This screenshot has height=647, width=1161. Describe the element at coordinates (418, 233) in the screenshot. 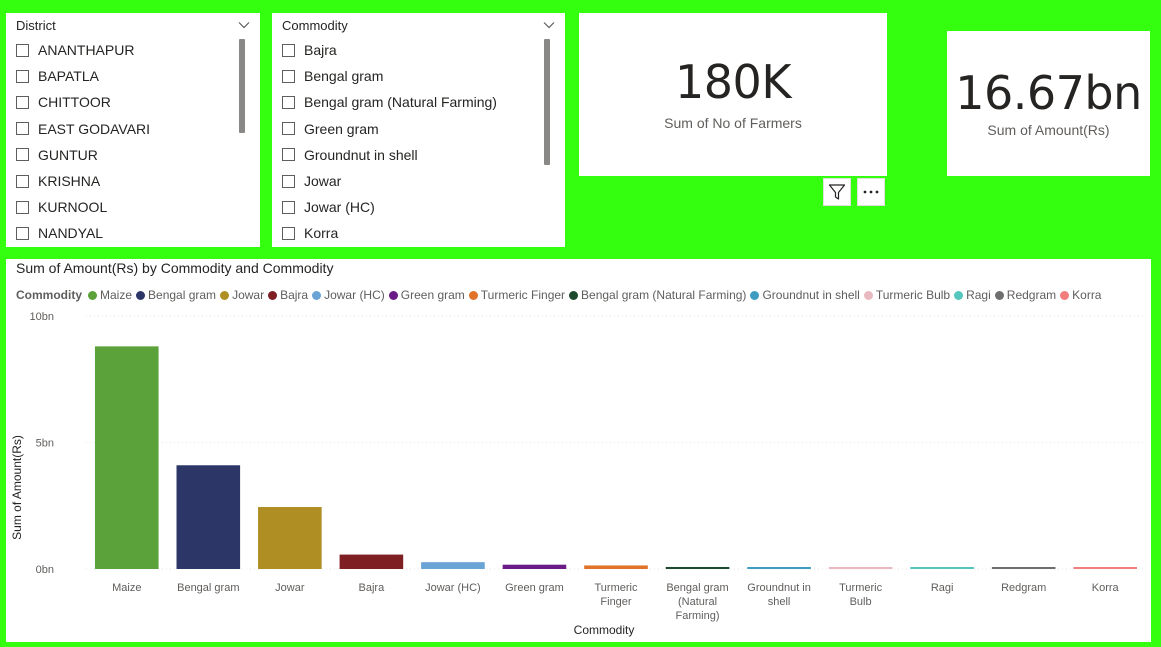

I see `slicer-item: Korra` at that location.